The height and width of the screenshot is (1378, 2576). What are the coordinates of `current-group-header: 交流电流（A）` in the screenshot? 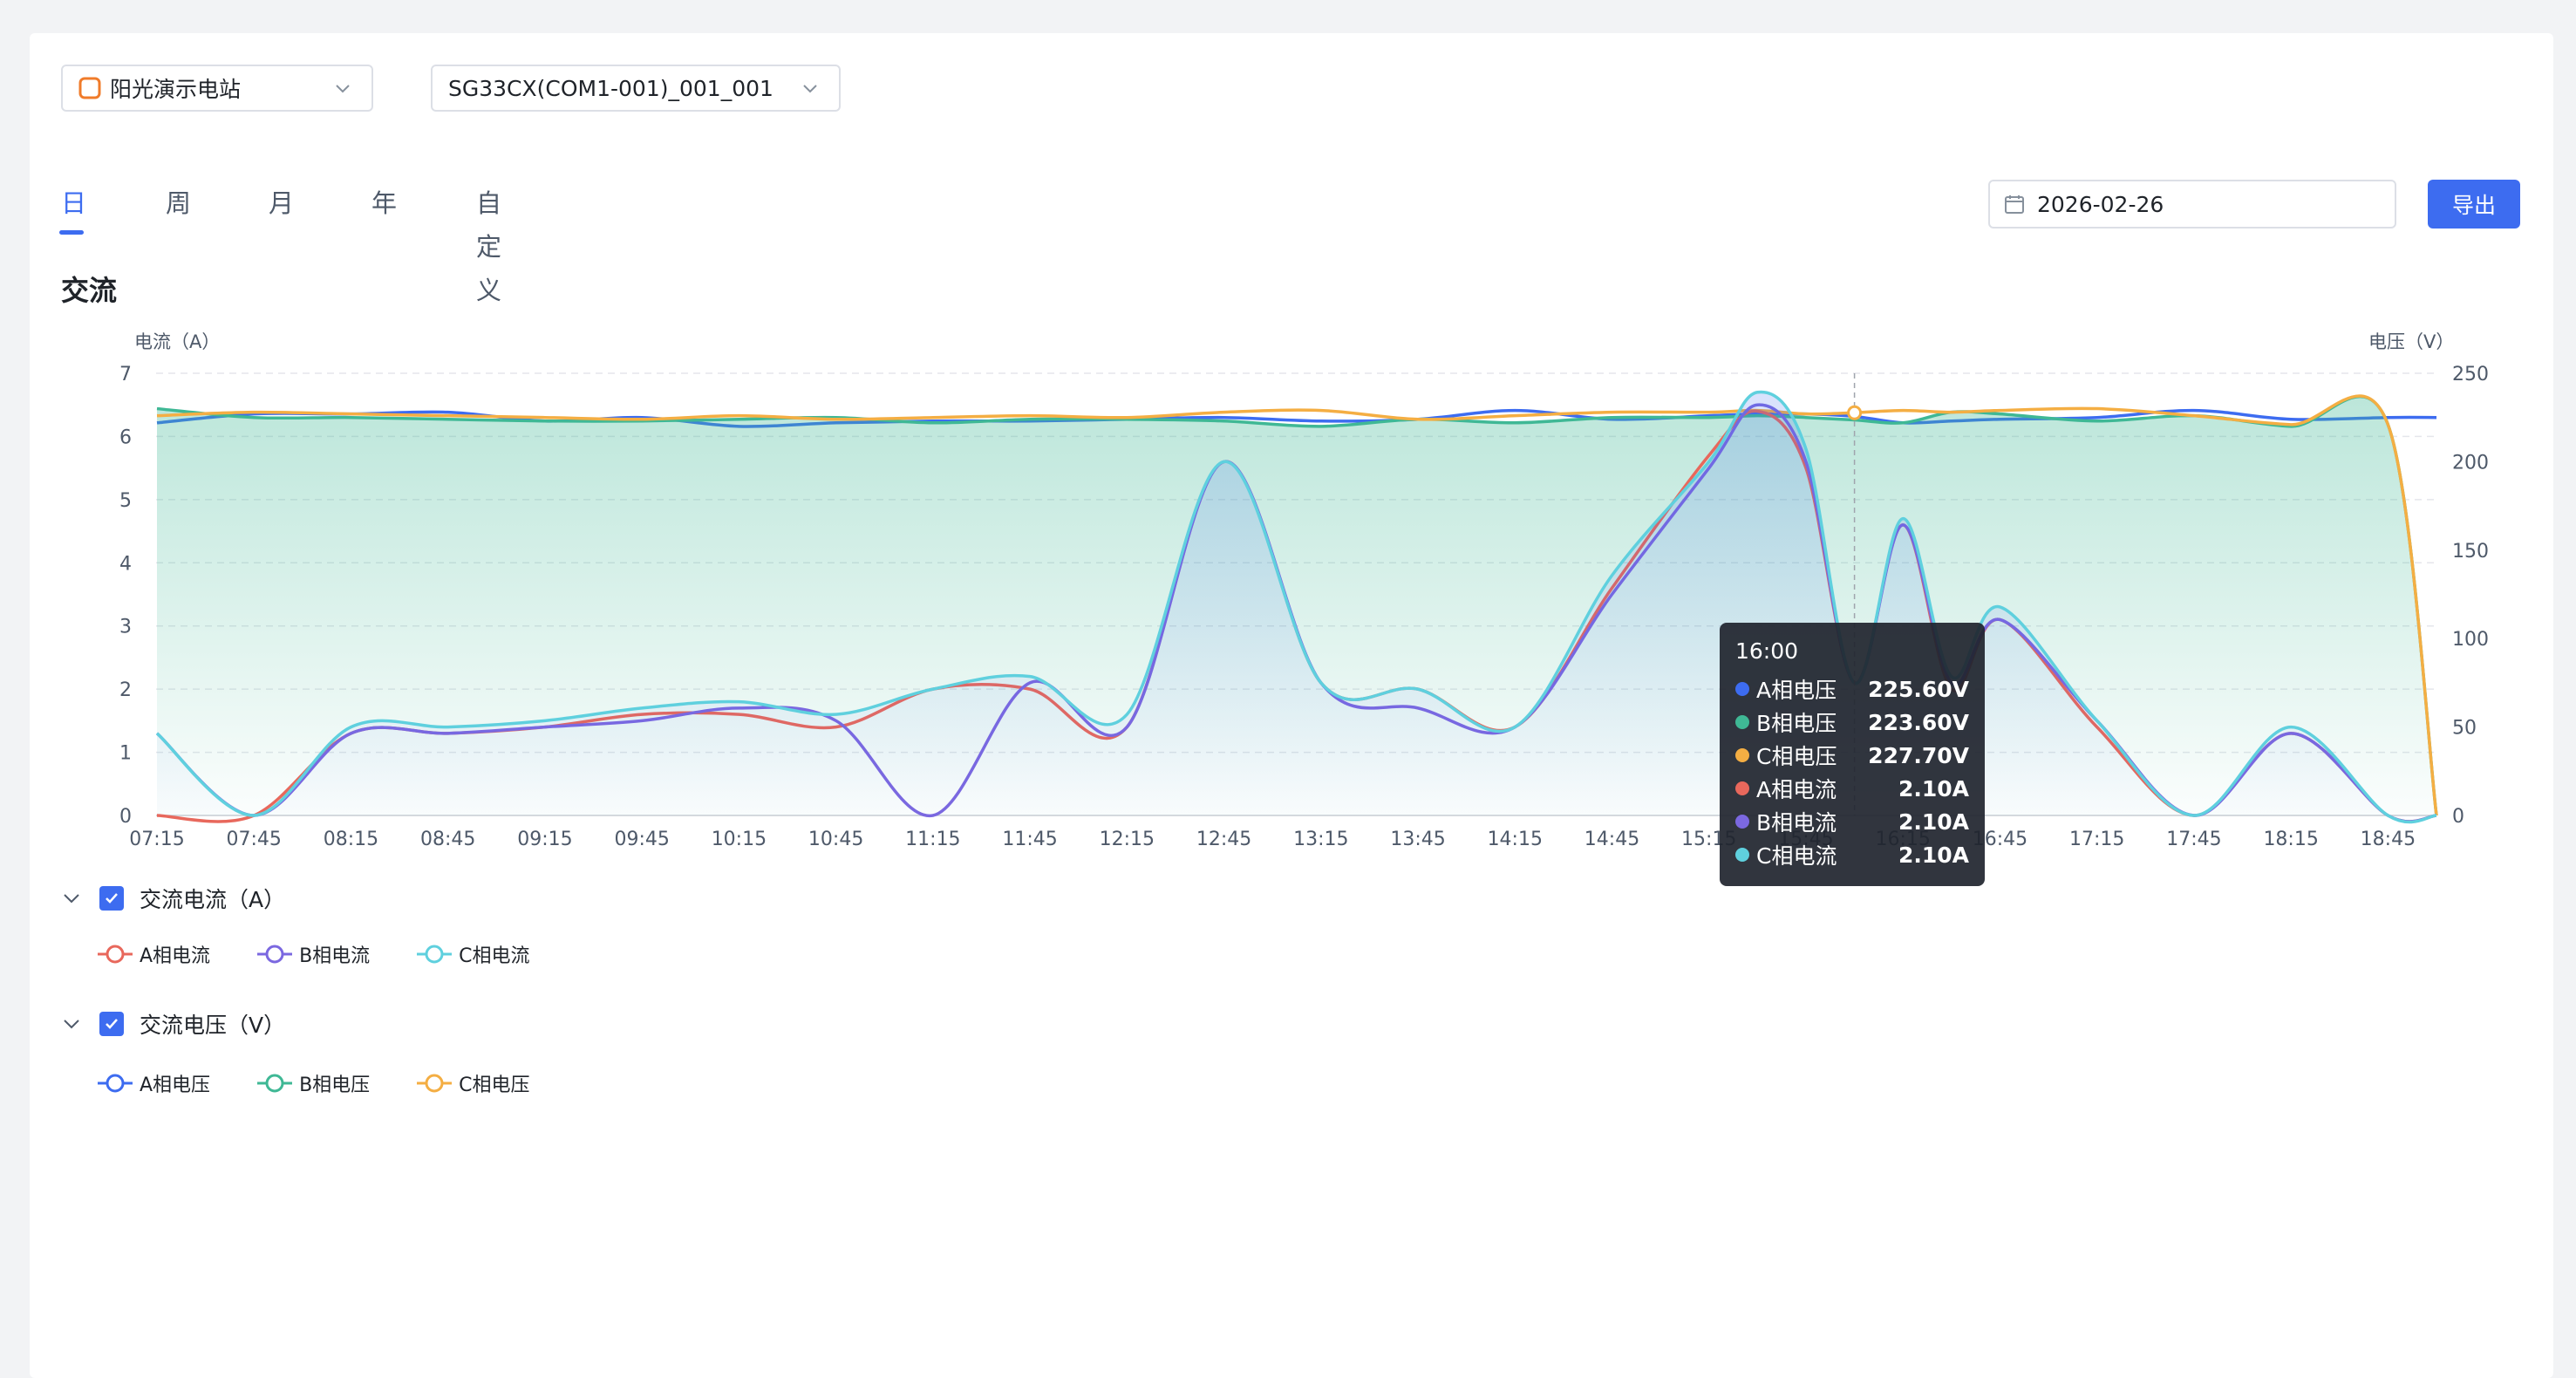 It's located at (173, 899).